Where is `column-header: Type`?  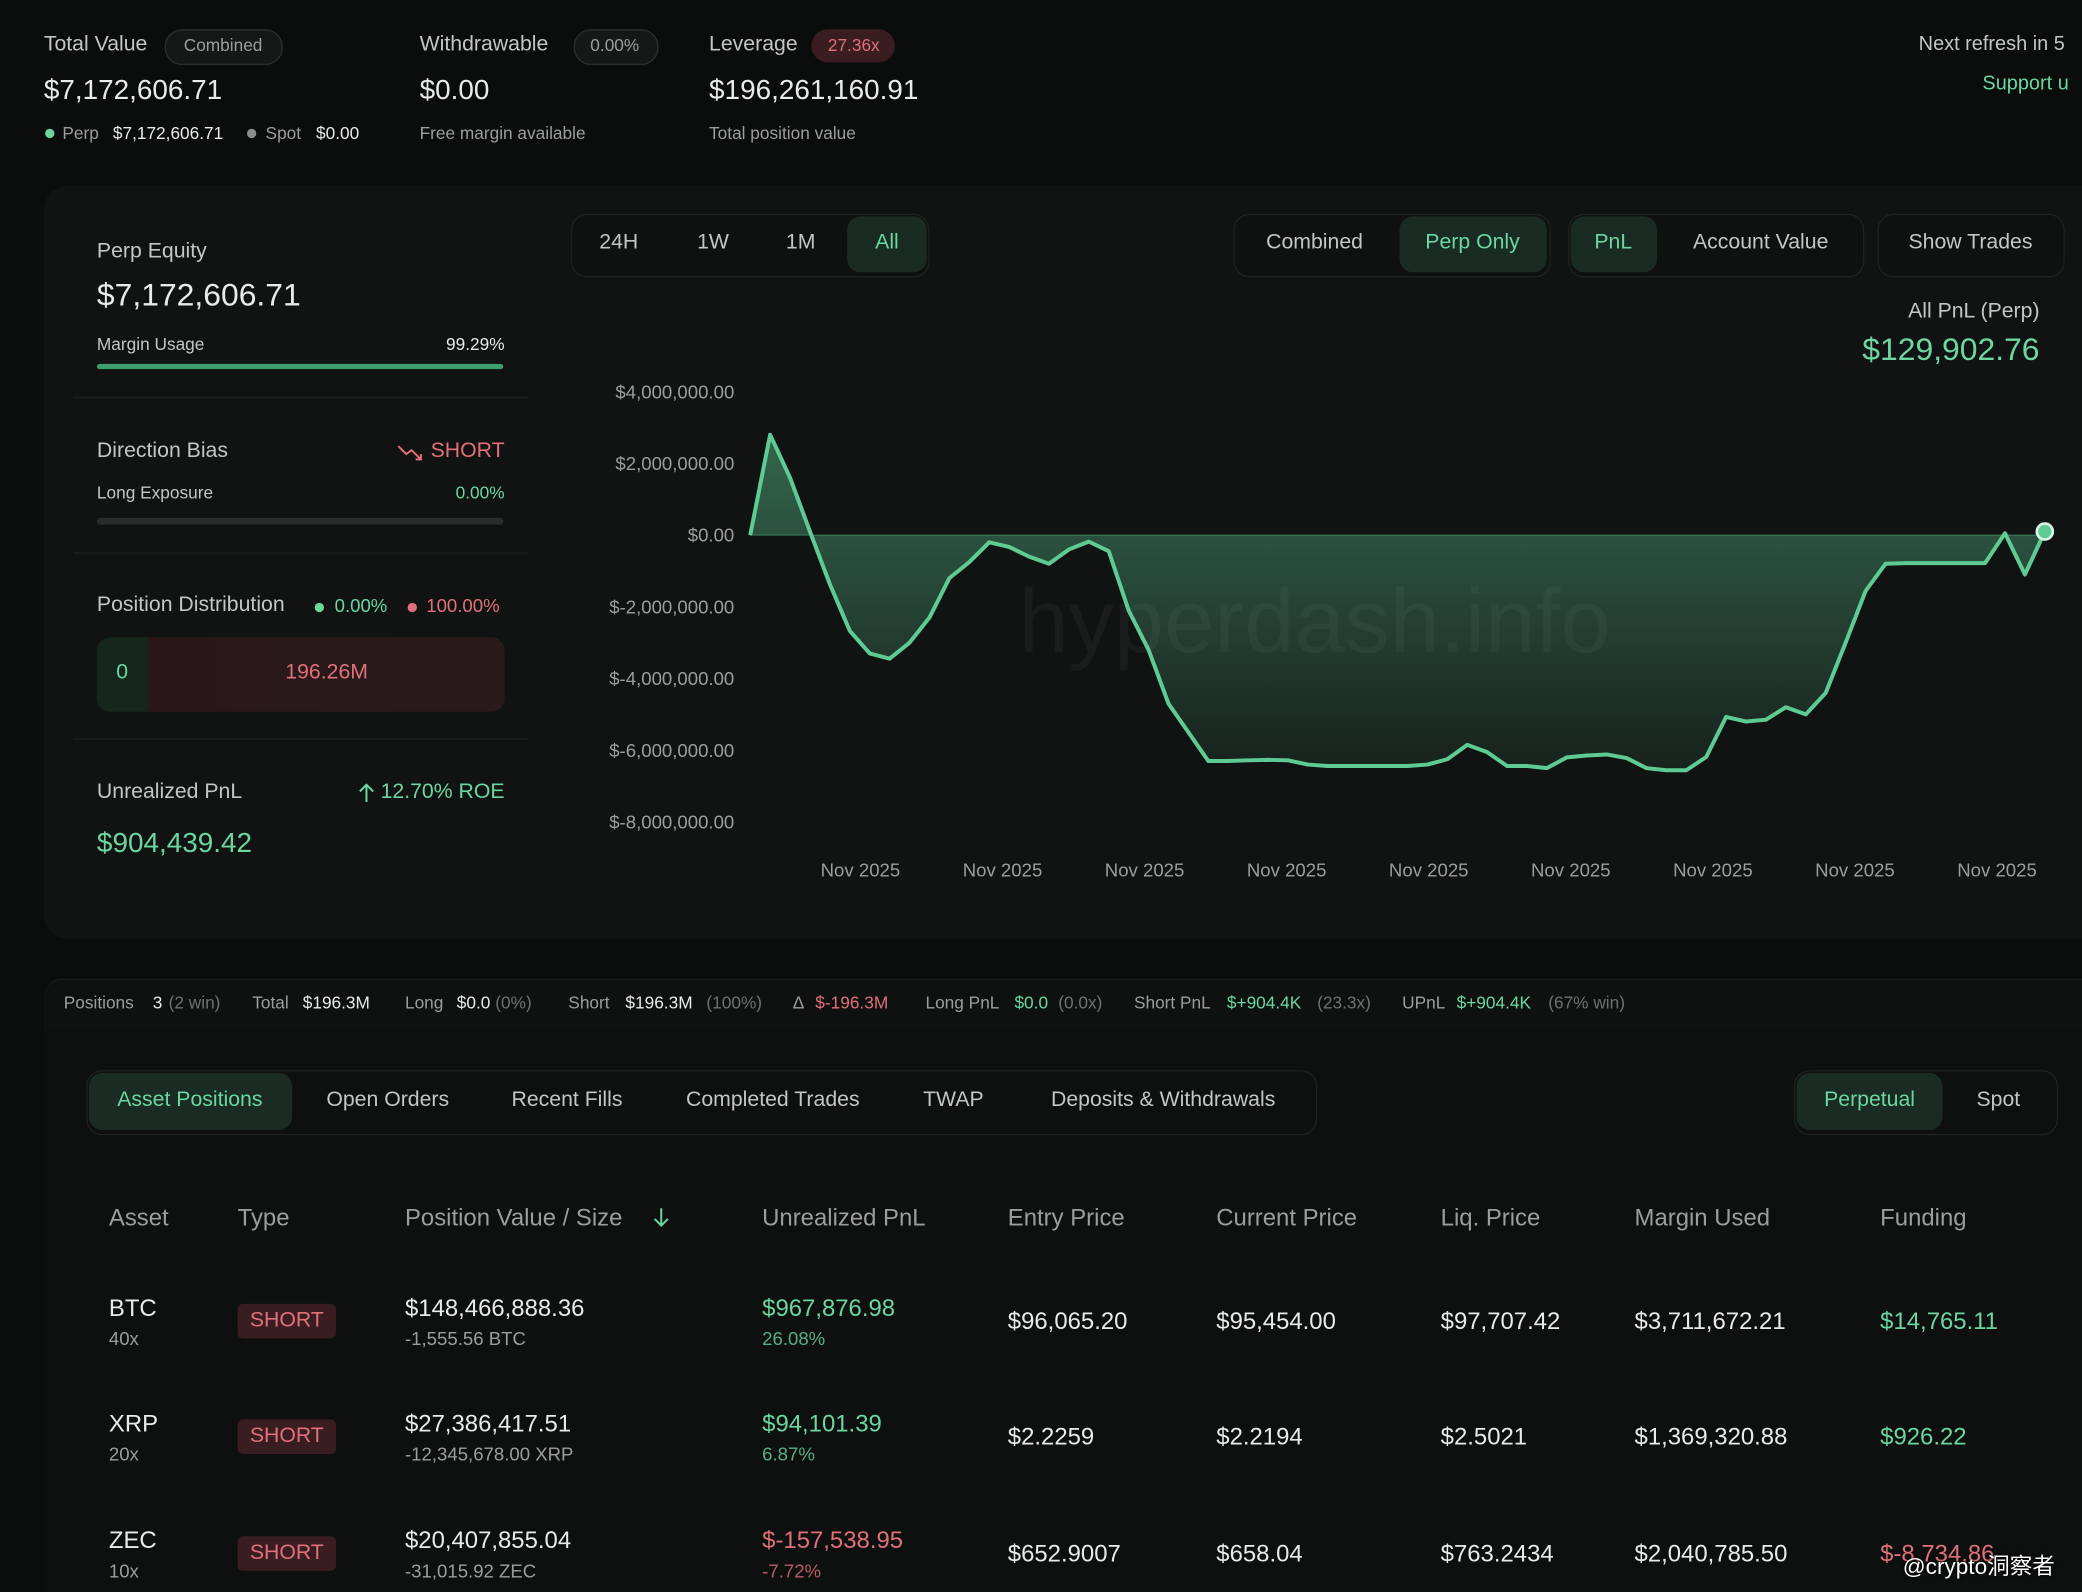
column-header: Type is located at coordinates (263, 1217).